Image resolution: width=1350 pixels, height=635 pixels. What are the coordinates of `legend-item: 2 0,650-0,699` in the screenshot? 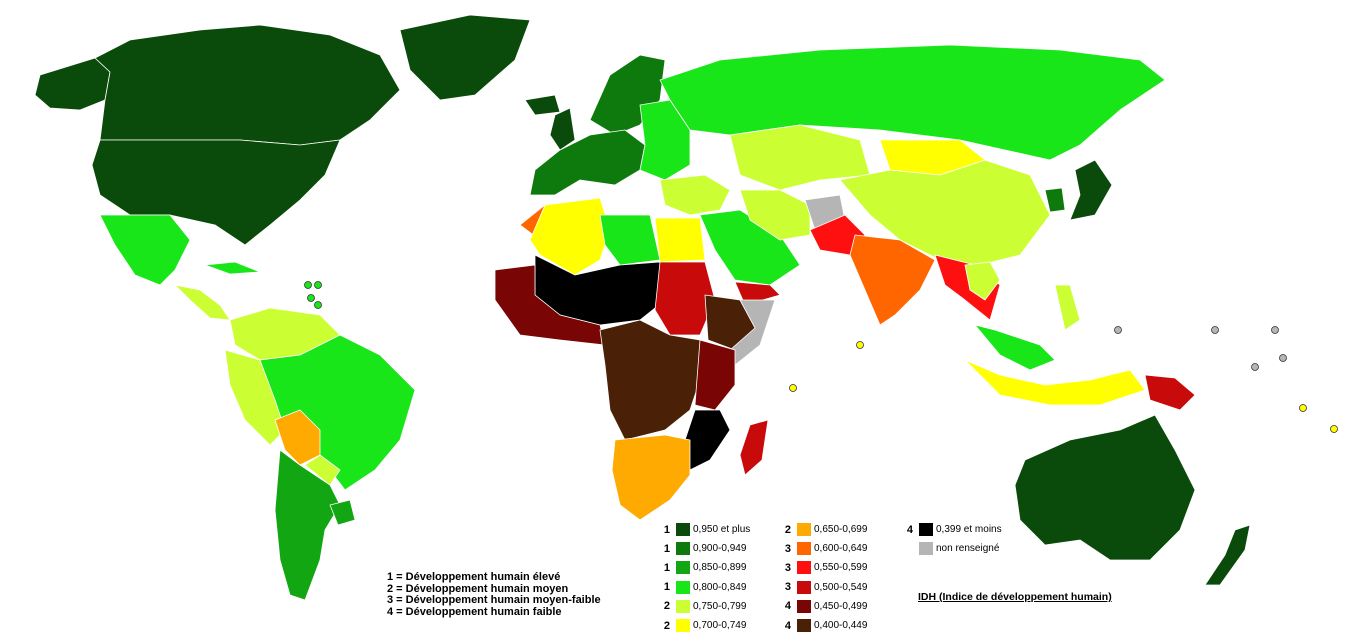 It's located at (824, 529).